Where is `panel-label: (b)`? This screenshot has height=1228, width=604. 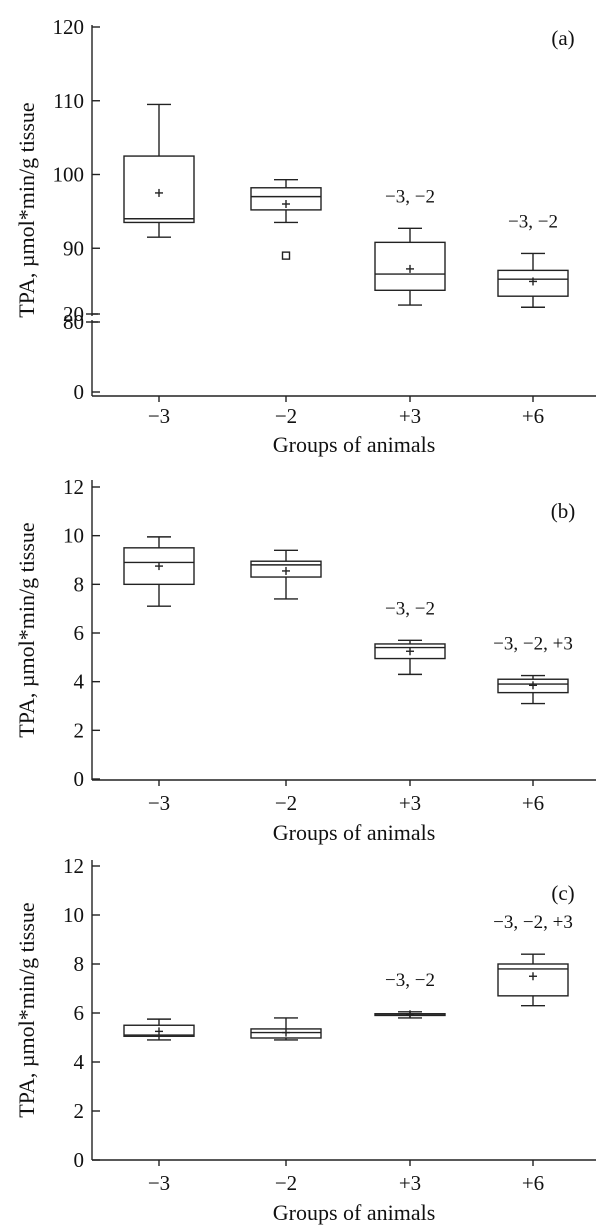 panel-label: (b) is located at coordinates (563, 511).